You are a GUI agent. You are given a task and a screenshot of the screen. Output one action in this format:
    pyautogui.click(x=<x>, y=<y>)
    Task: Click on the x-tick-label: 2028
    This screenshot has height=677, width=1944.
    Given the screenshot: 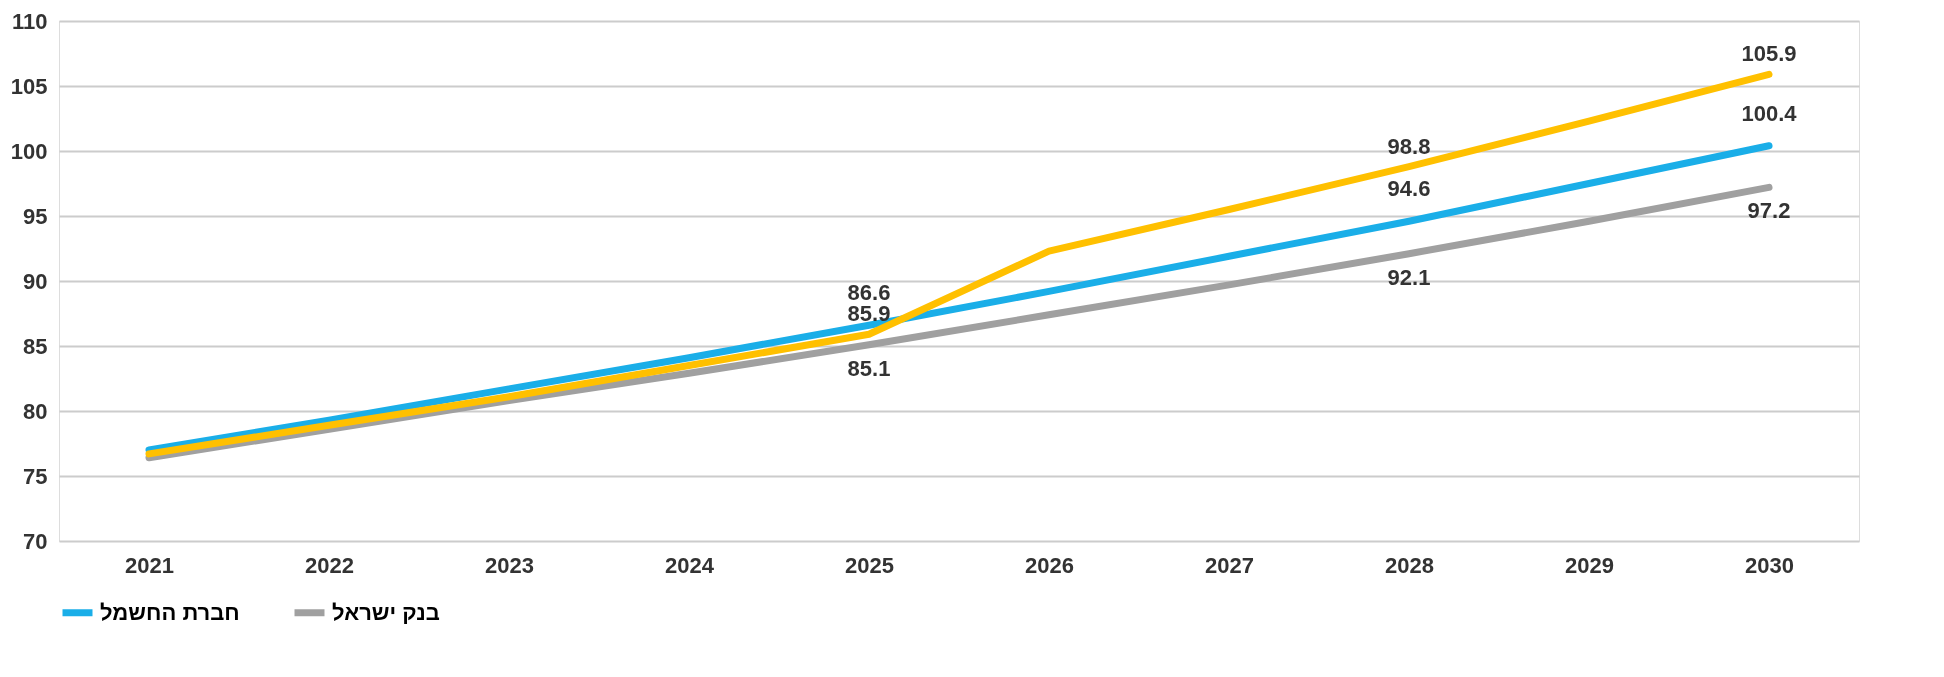 What is the action you would take?
    pyautogui.click(x=1409, y=565)
    